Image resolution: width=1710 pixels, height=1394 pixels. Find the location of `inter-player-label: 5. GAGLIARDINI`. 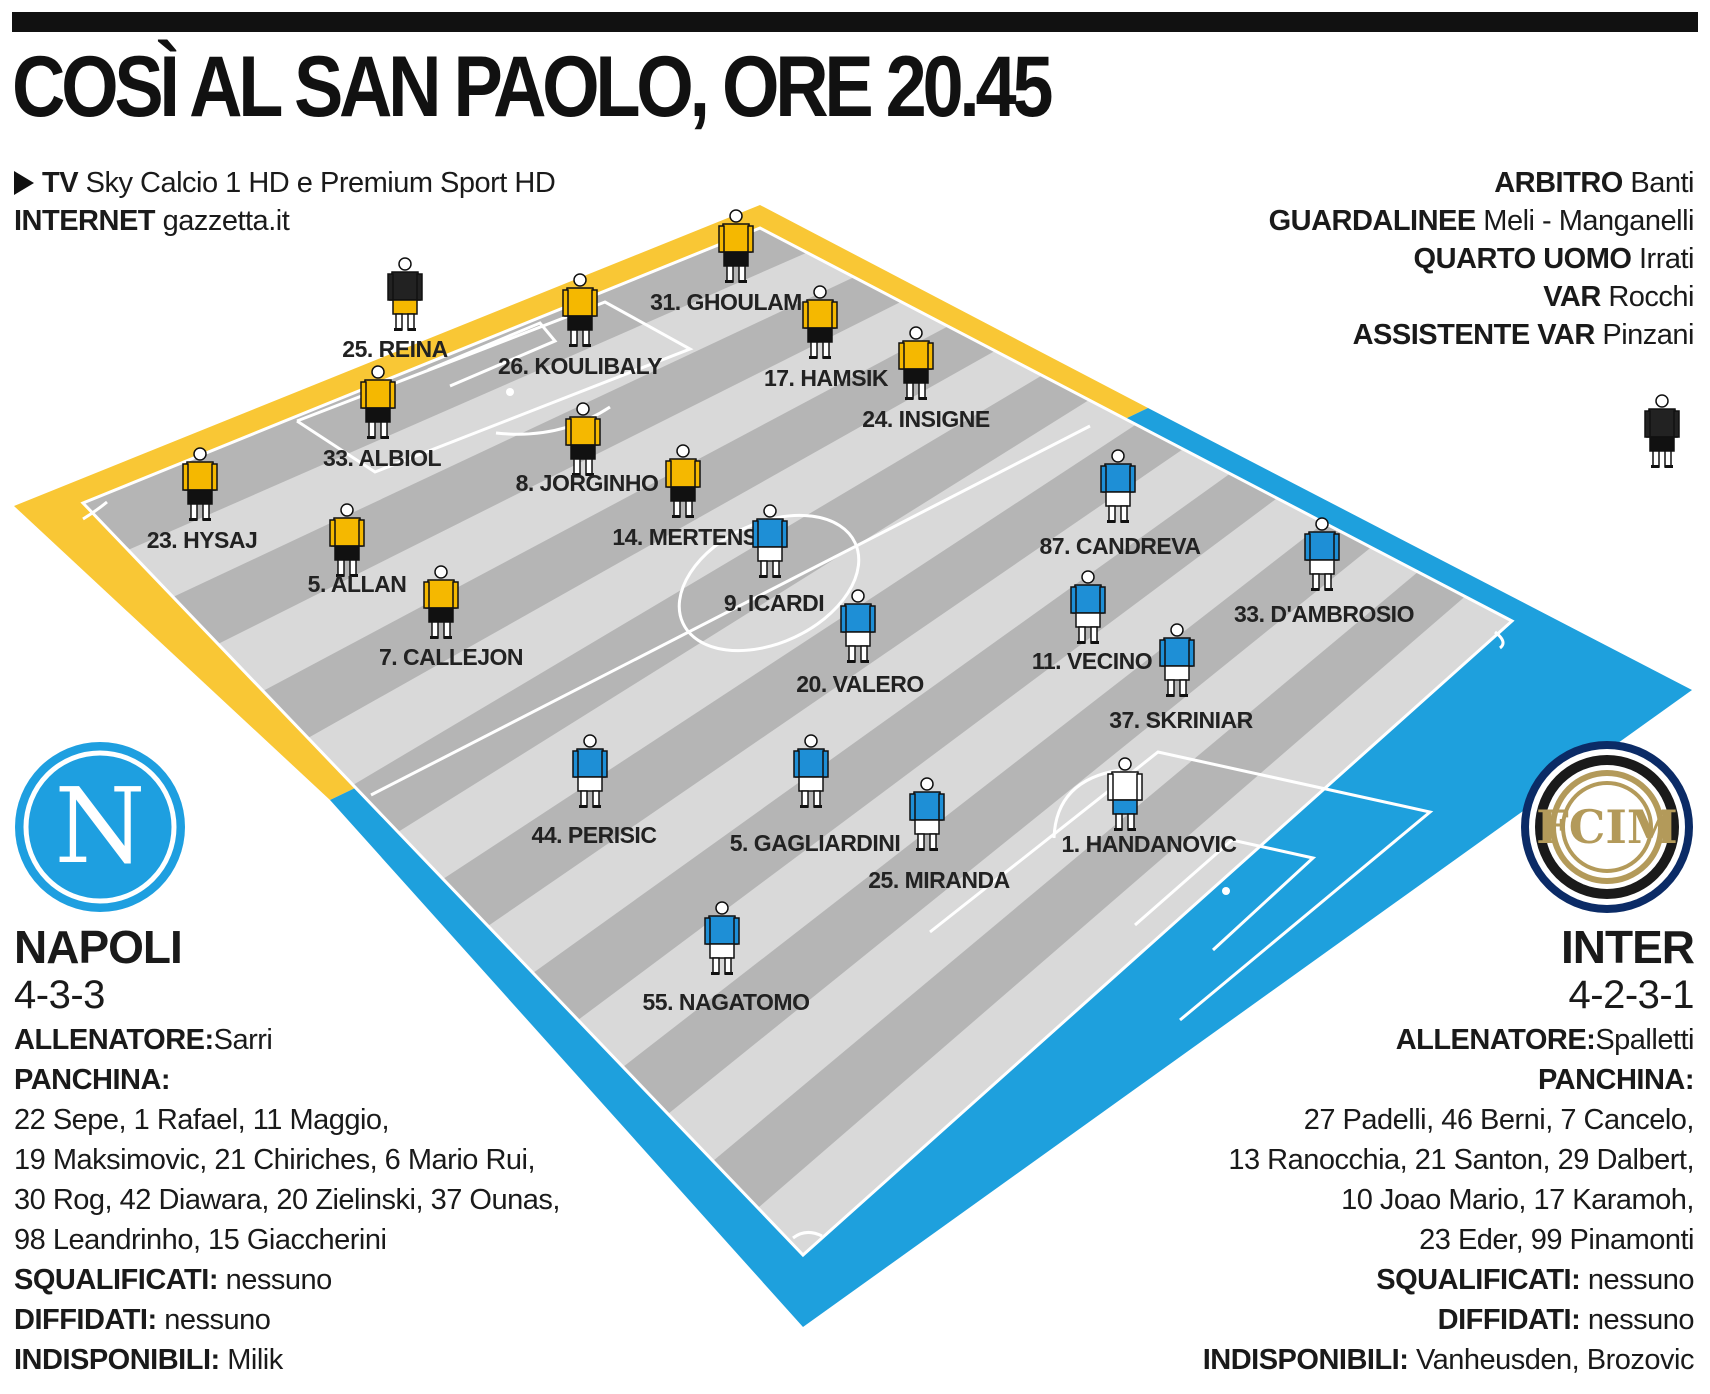

inter-player-label: 5. GAGLIARDINI is located at coordinates (815, 843).